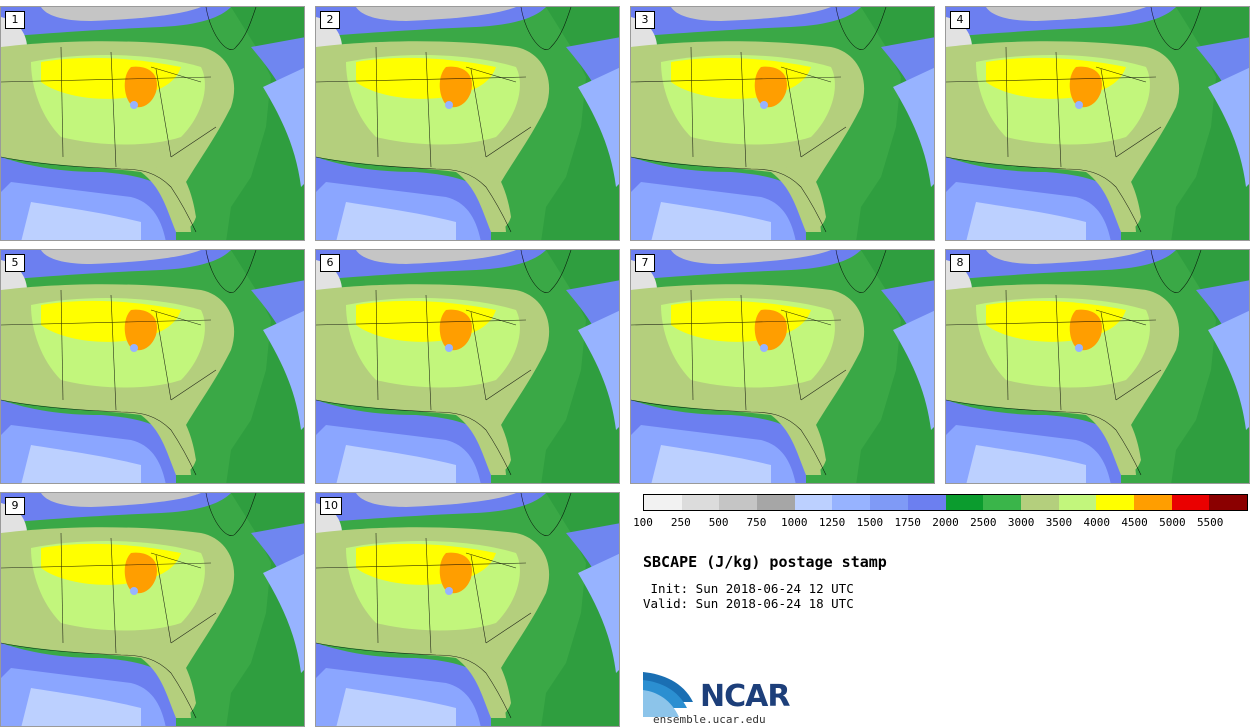  What do you see at coordinates (330, 263) in the screenshot?
I see `member-number-label: 6` at bounding box center [330, 263].